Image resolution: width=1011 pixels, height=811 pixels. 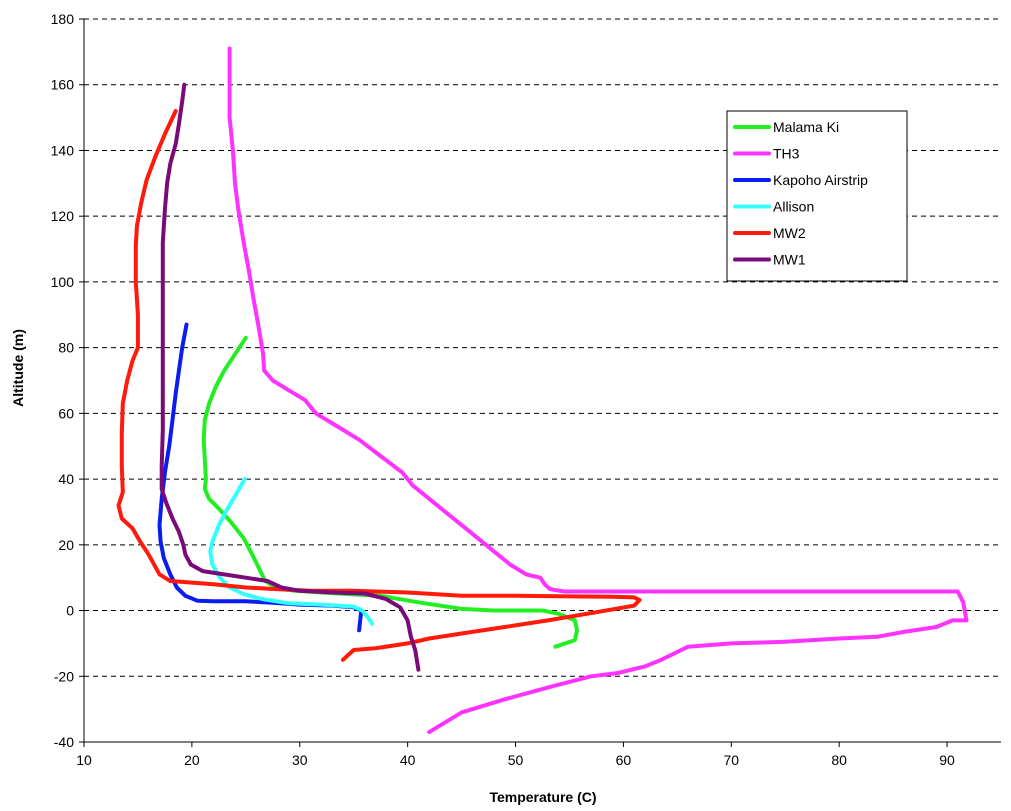 What do you see at coordinates (786, 154) in the screenshot?
I see `legend-label-th3: TH3` at bounding box center [786, 154].